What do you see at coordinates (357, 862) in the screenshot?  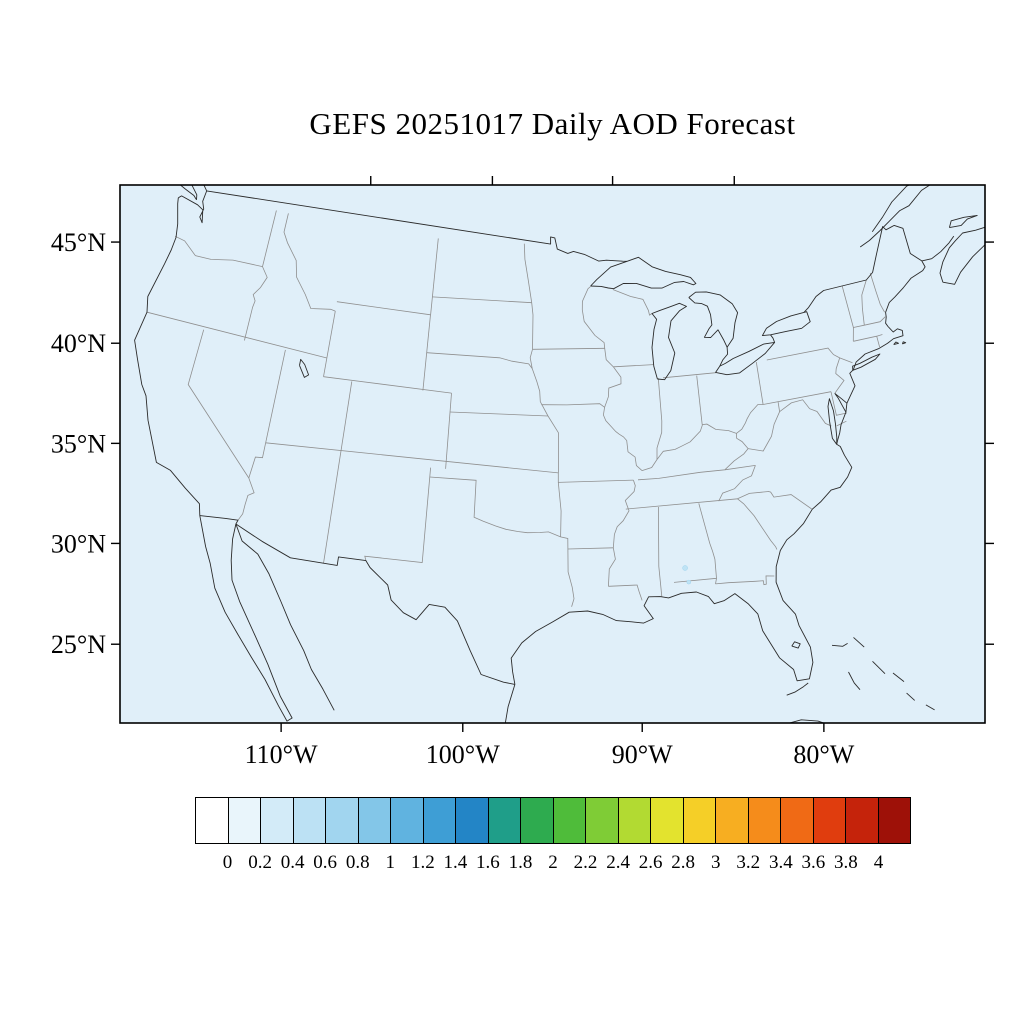 I see `colorbar-tick-label: 0.8` at bounding box center [357, 862].